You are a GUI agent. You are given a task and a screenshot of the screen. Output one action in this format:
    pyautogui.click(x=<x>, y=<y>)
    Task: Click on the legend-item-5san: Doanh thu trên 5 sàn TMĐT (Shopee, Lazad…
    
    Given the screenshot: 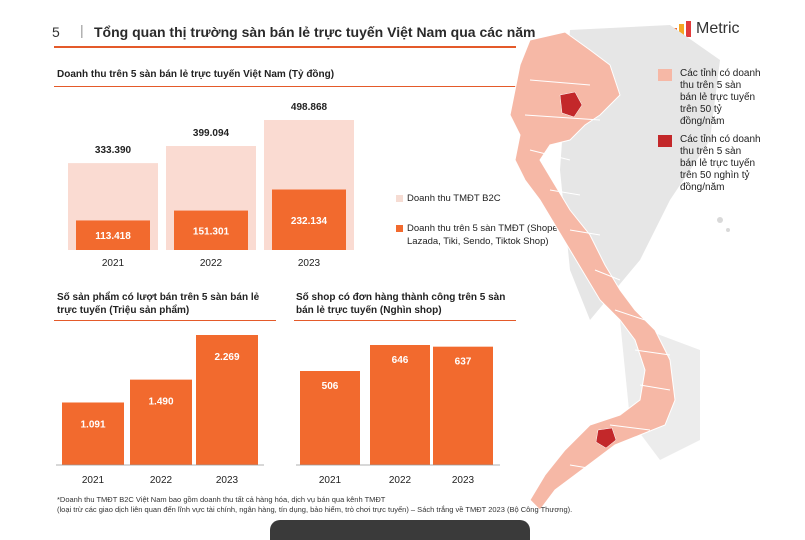 What is the action you would take?
    pyautogui.click(x=481, y=235)
    